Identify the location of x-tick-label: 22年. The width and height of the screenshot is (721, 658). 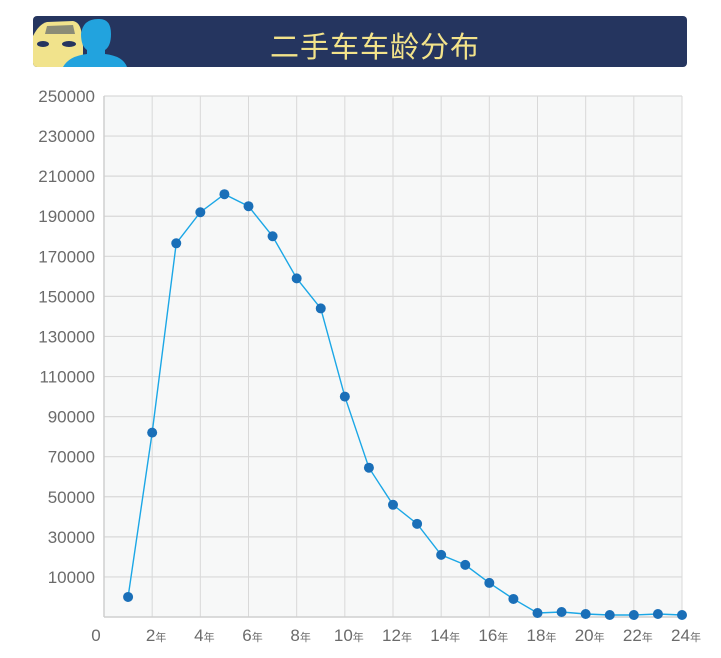
(638, 635).